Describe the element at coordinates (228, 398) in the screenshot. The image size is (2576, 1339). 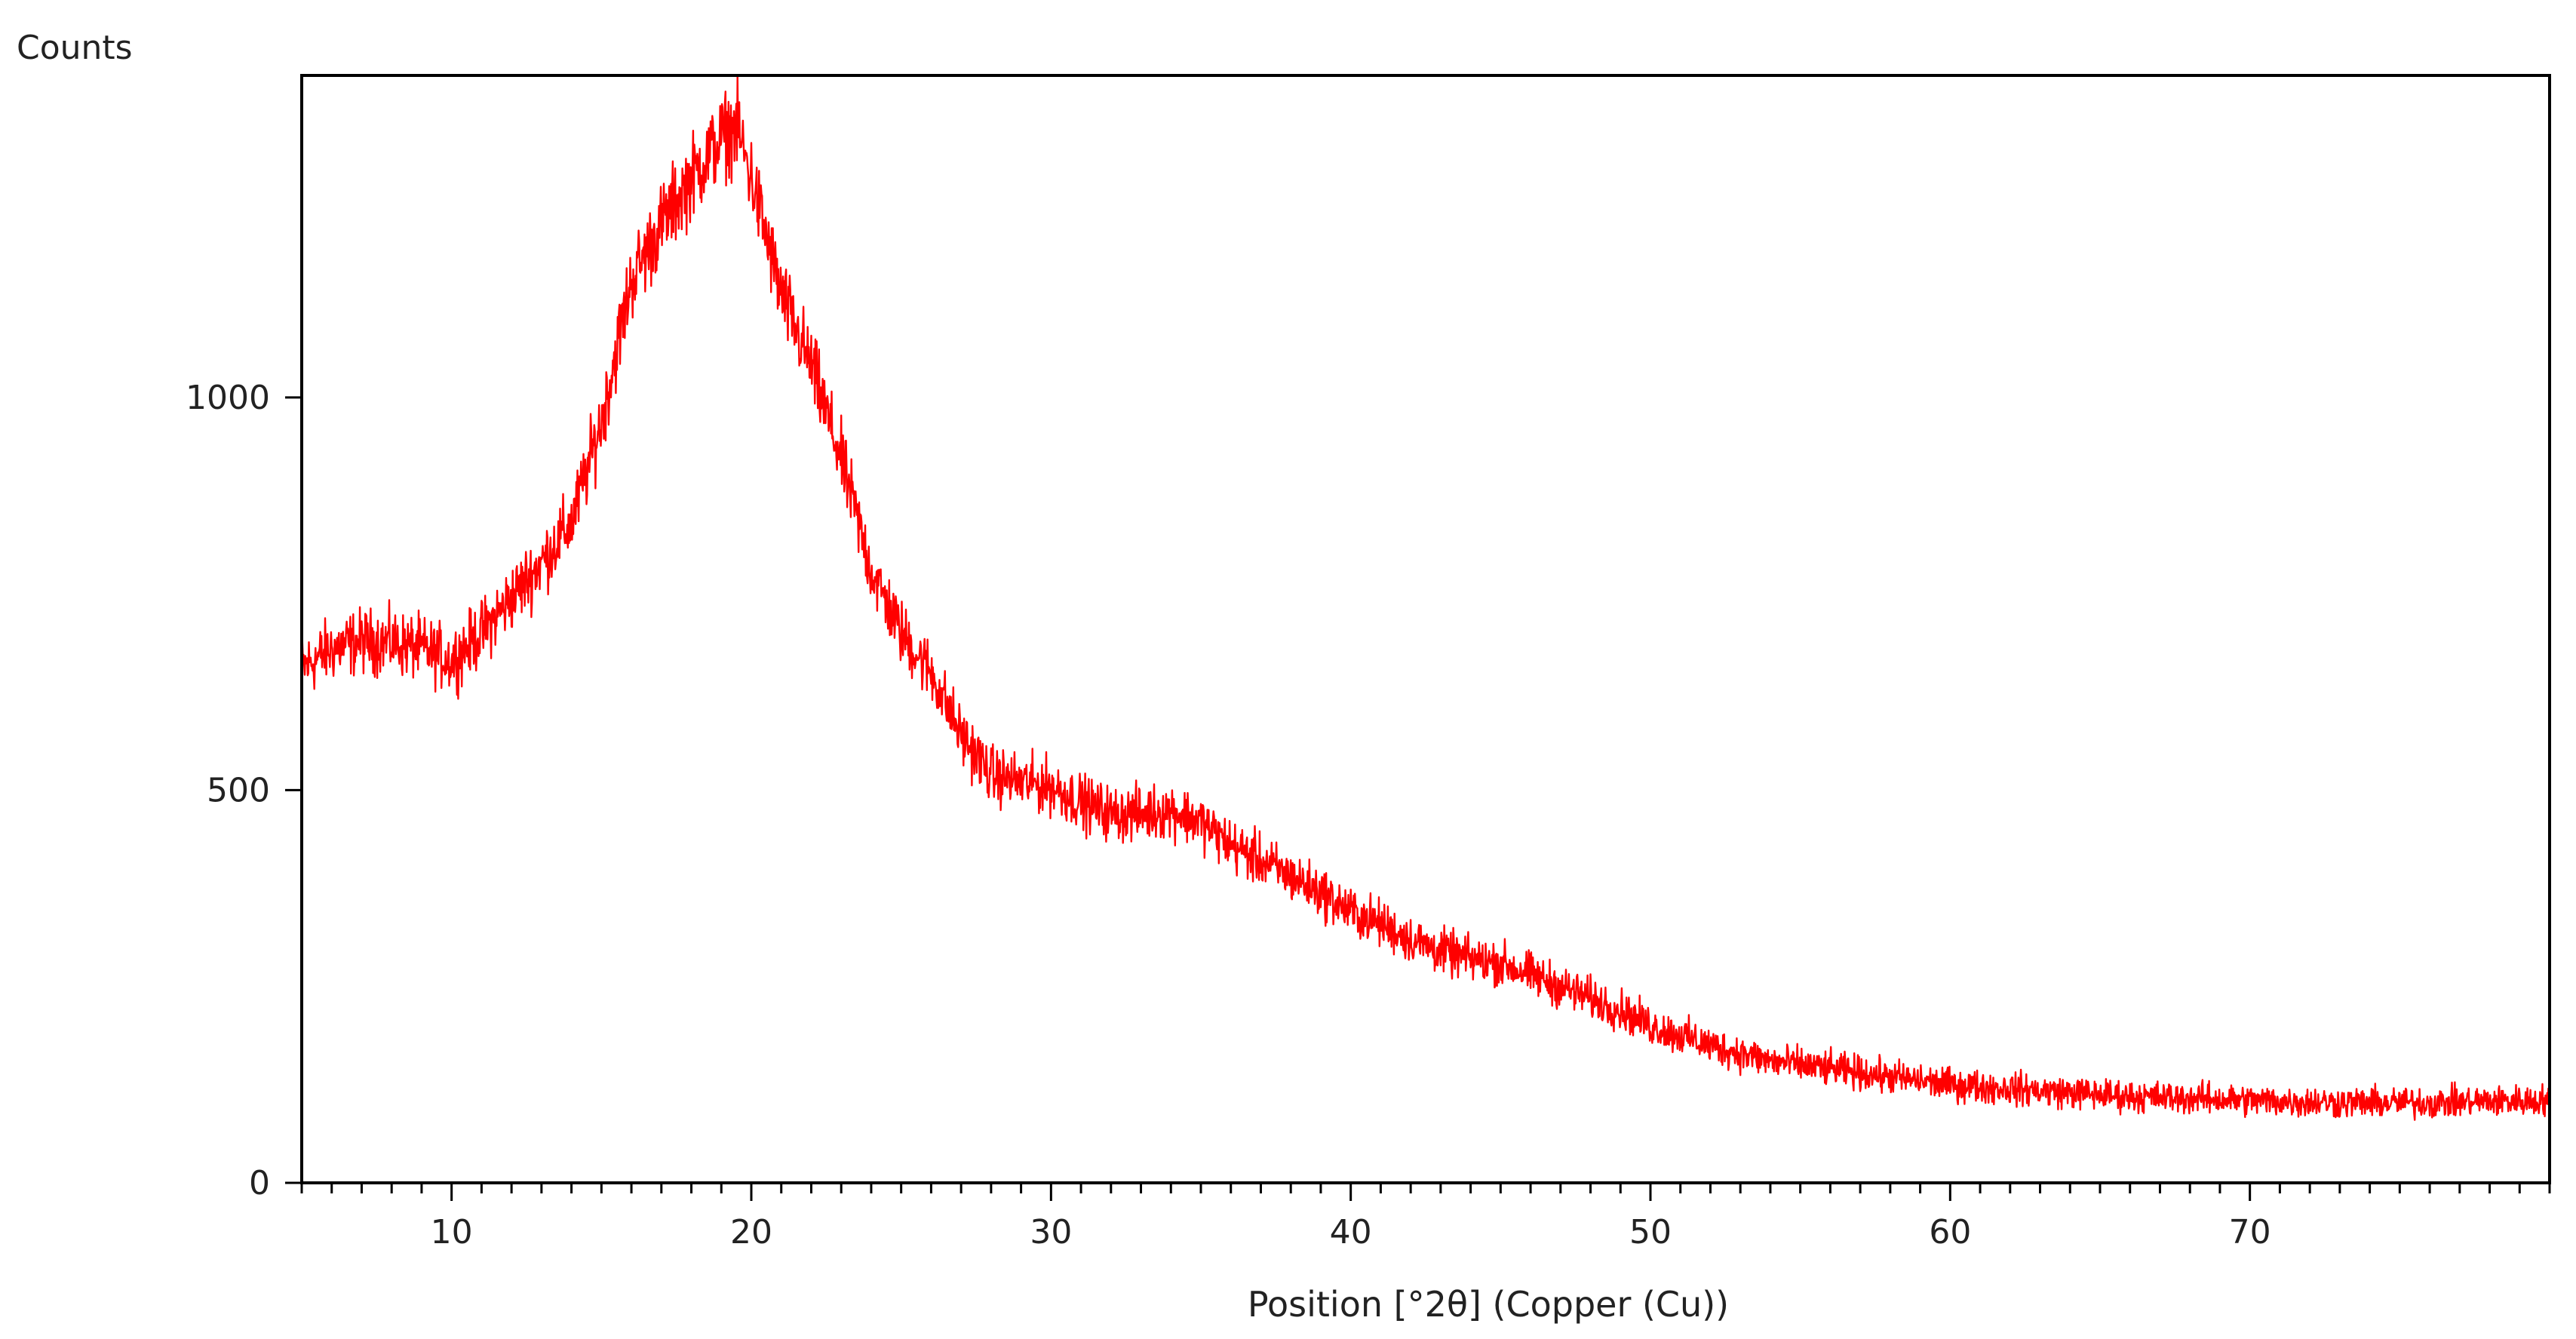
I see `y-tick-label: 1000` at that location.